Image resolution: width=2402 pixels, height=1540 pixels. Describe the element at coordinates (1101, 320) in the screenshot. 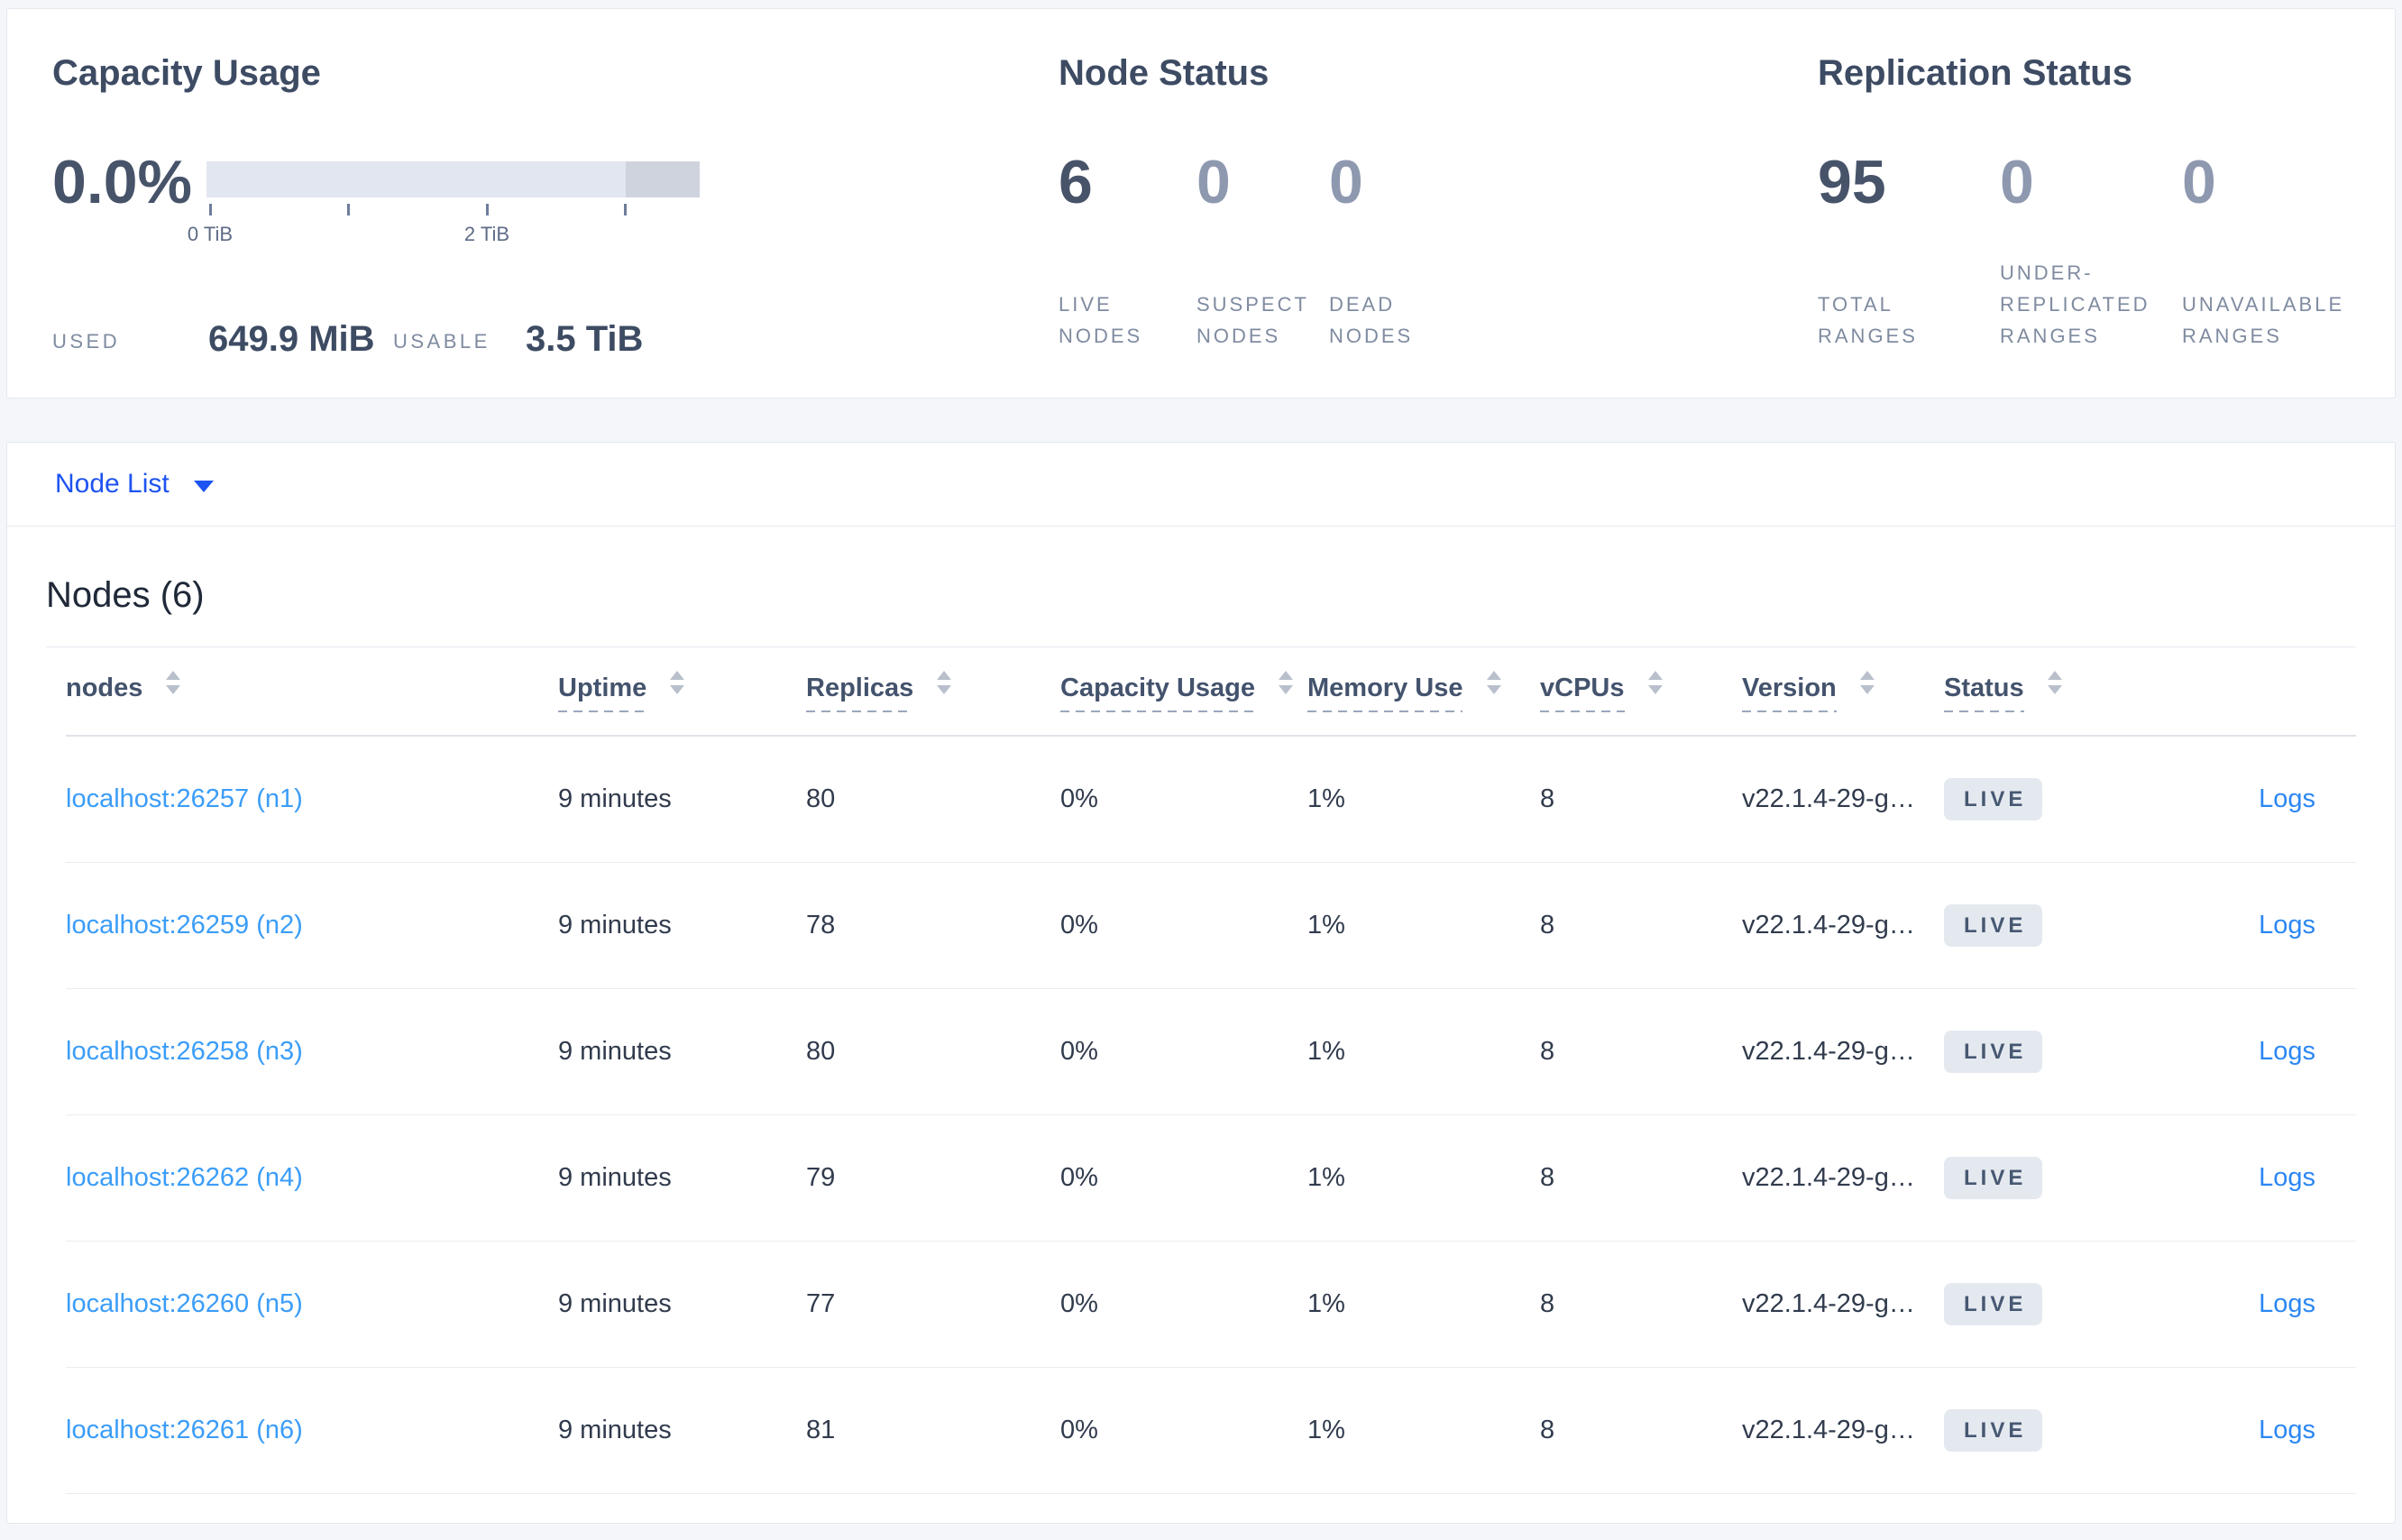

I see `stat-label: LIVE NODES` at that location.